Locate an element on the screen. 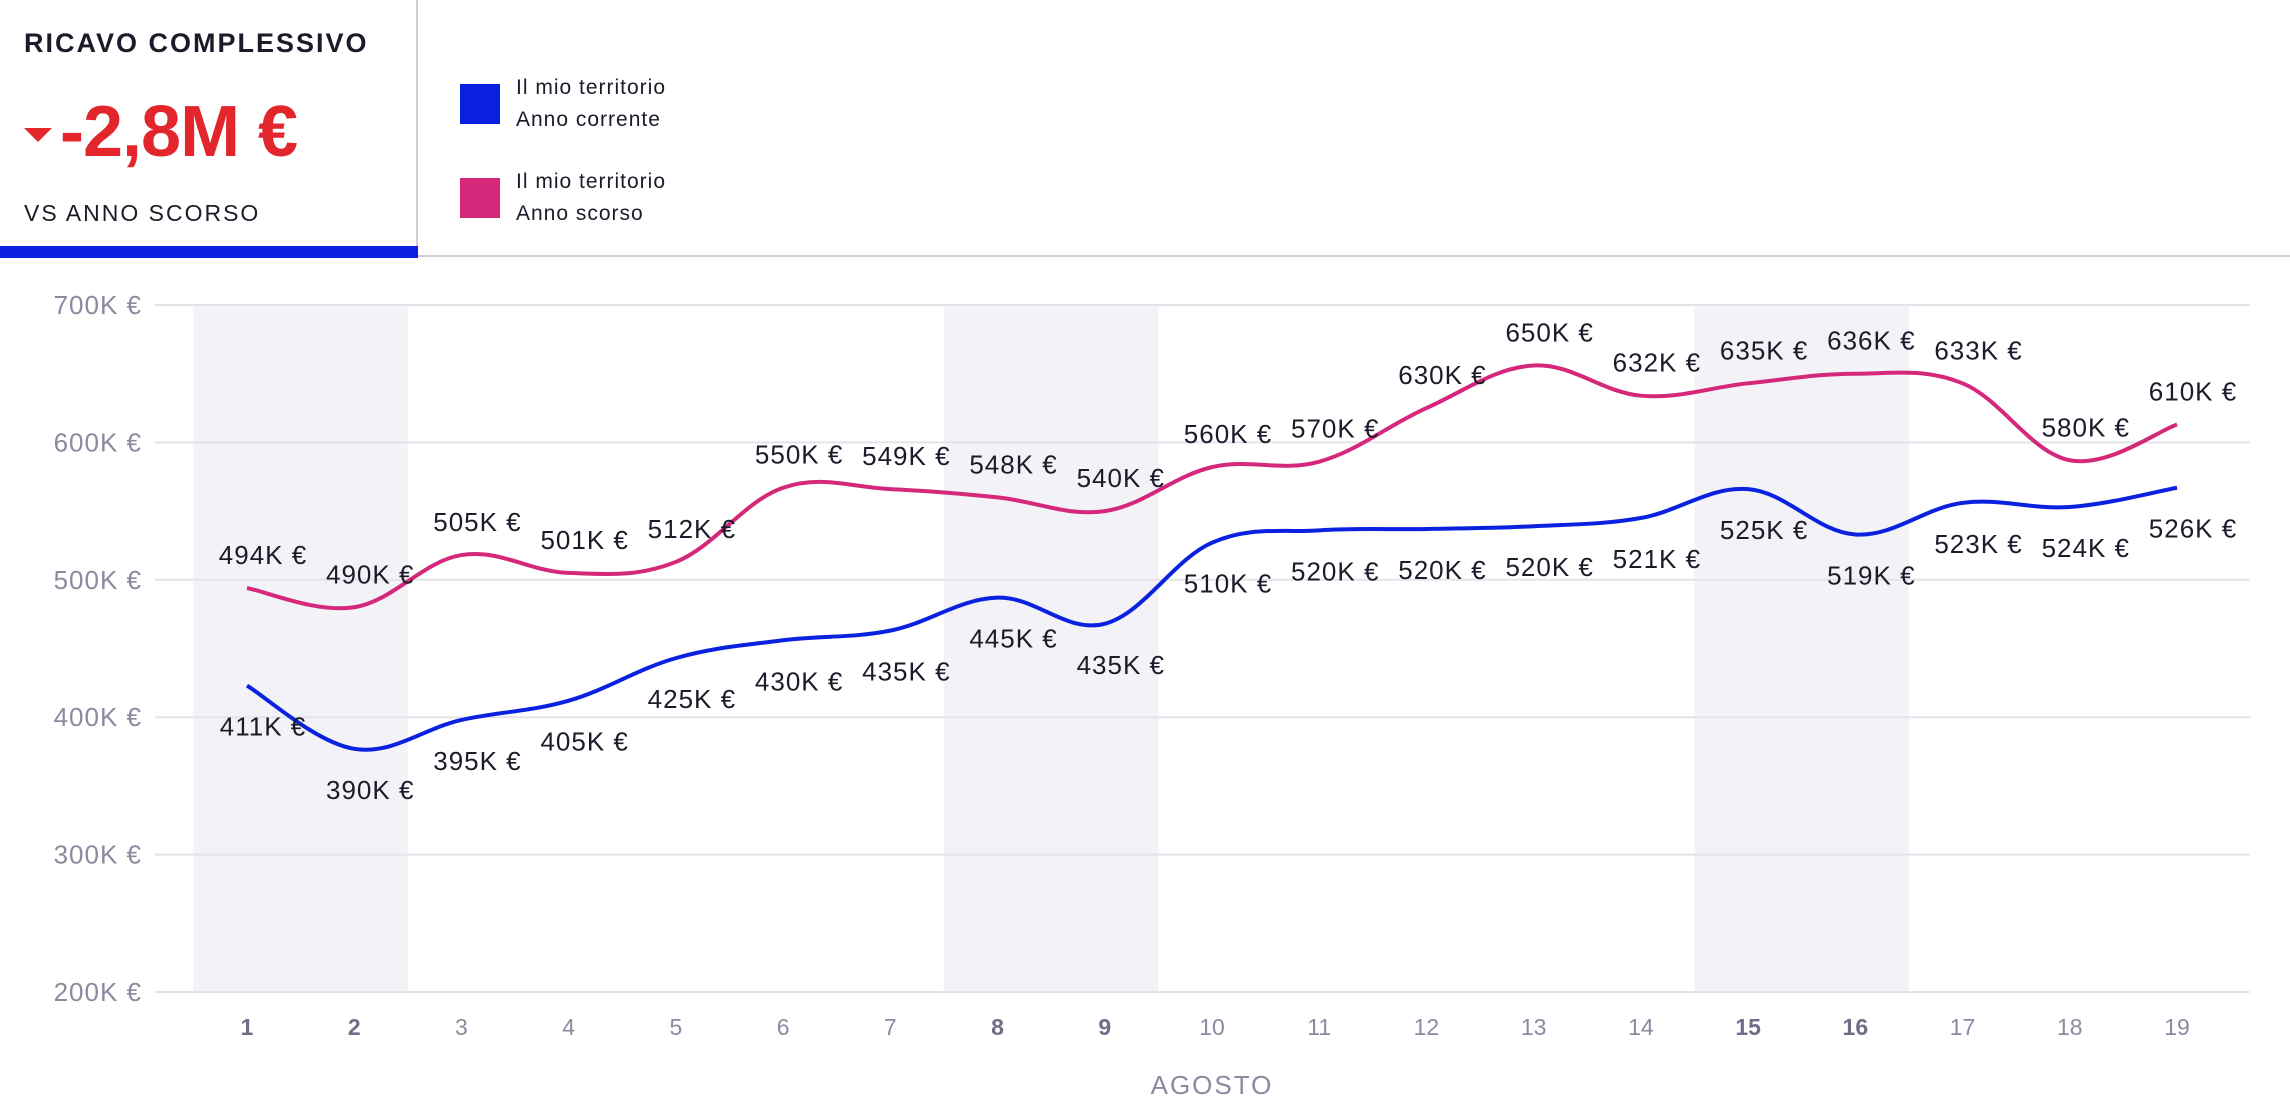 Image resolution: width=2290 pixels, height=1116 pixels. legend-item-current-year: Il mio territorio Anno corrente is located at coordinates (563, 104).